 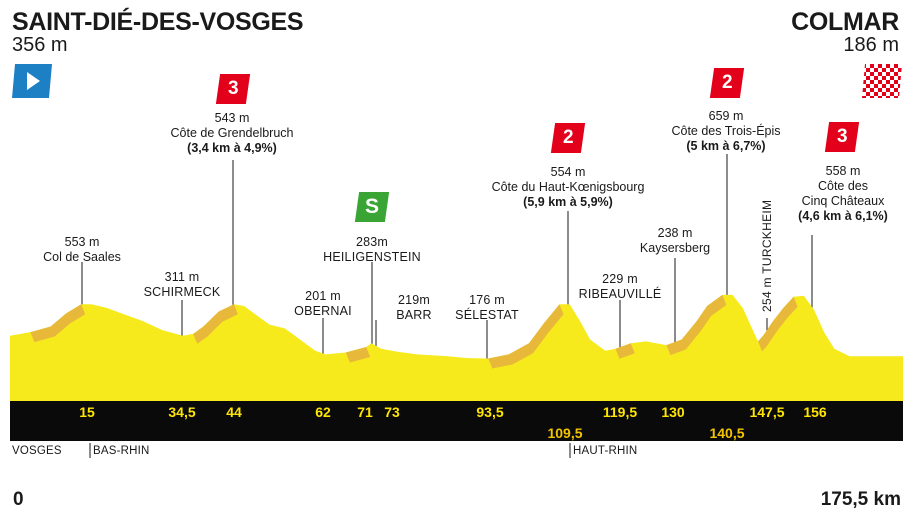 What do you see at coordinates (40, 45) in the screenshot?
I see `start-altitude: 356 m` at bounding box center [40, 45].